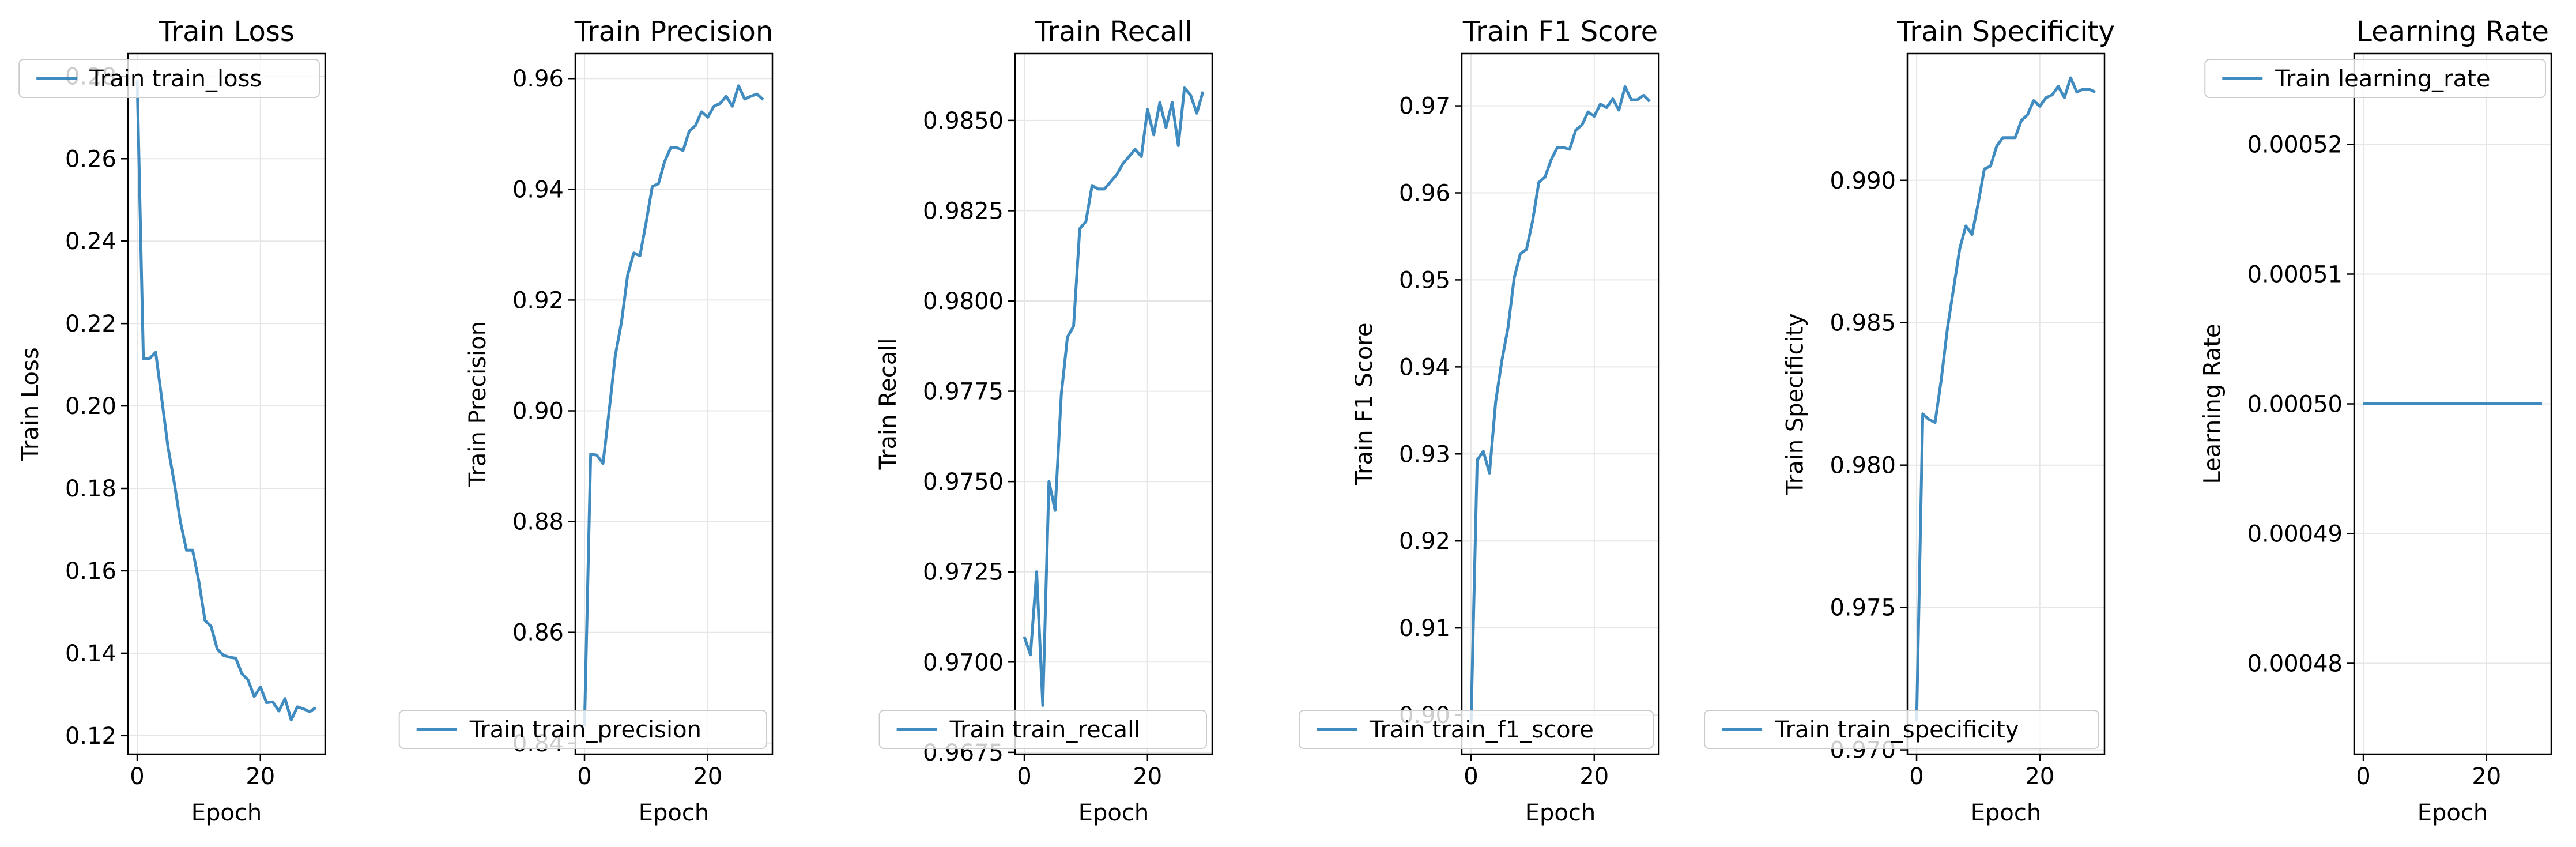 This screenshot has height=847, width=2576. What do you see at coordinates (1424, 454) in the screenshot?
I see `y-tick-label: 0.93` at bounding box center [1424, 454].